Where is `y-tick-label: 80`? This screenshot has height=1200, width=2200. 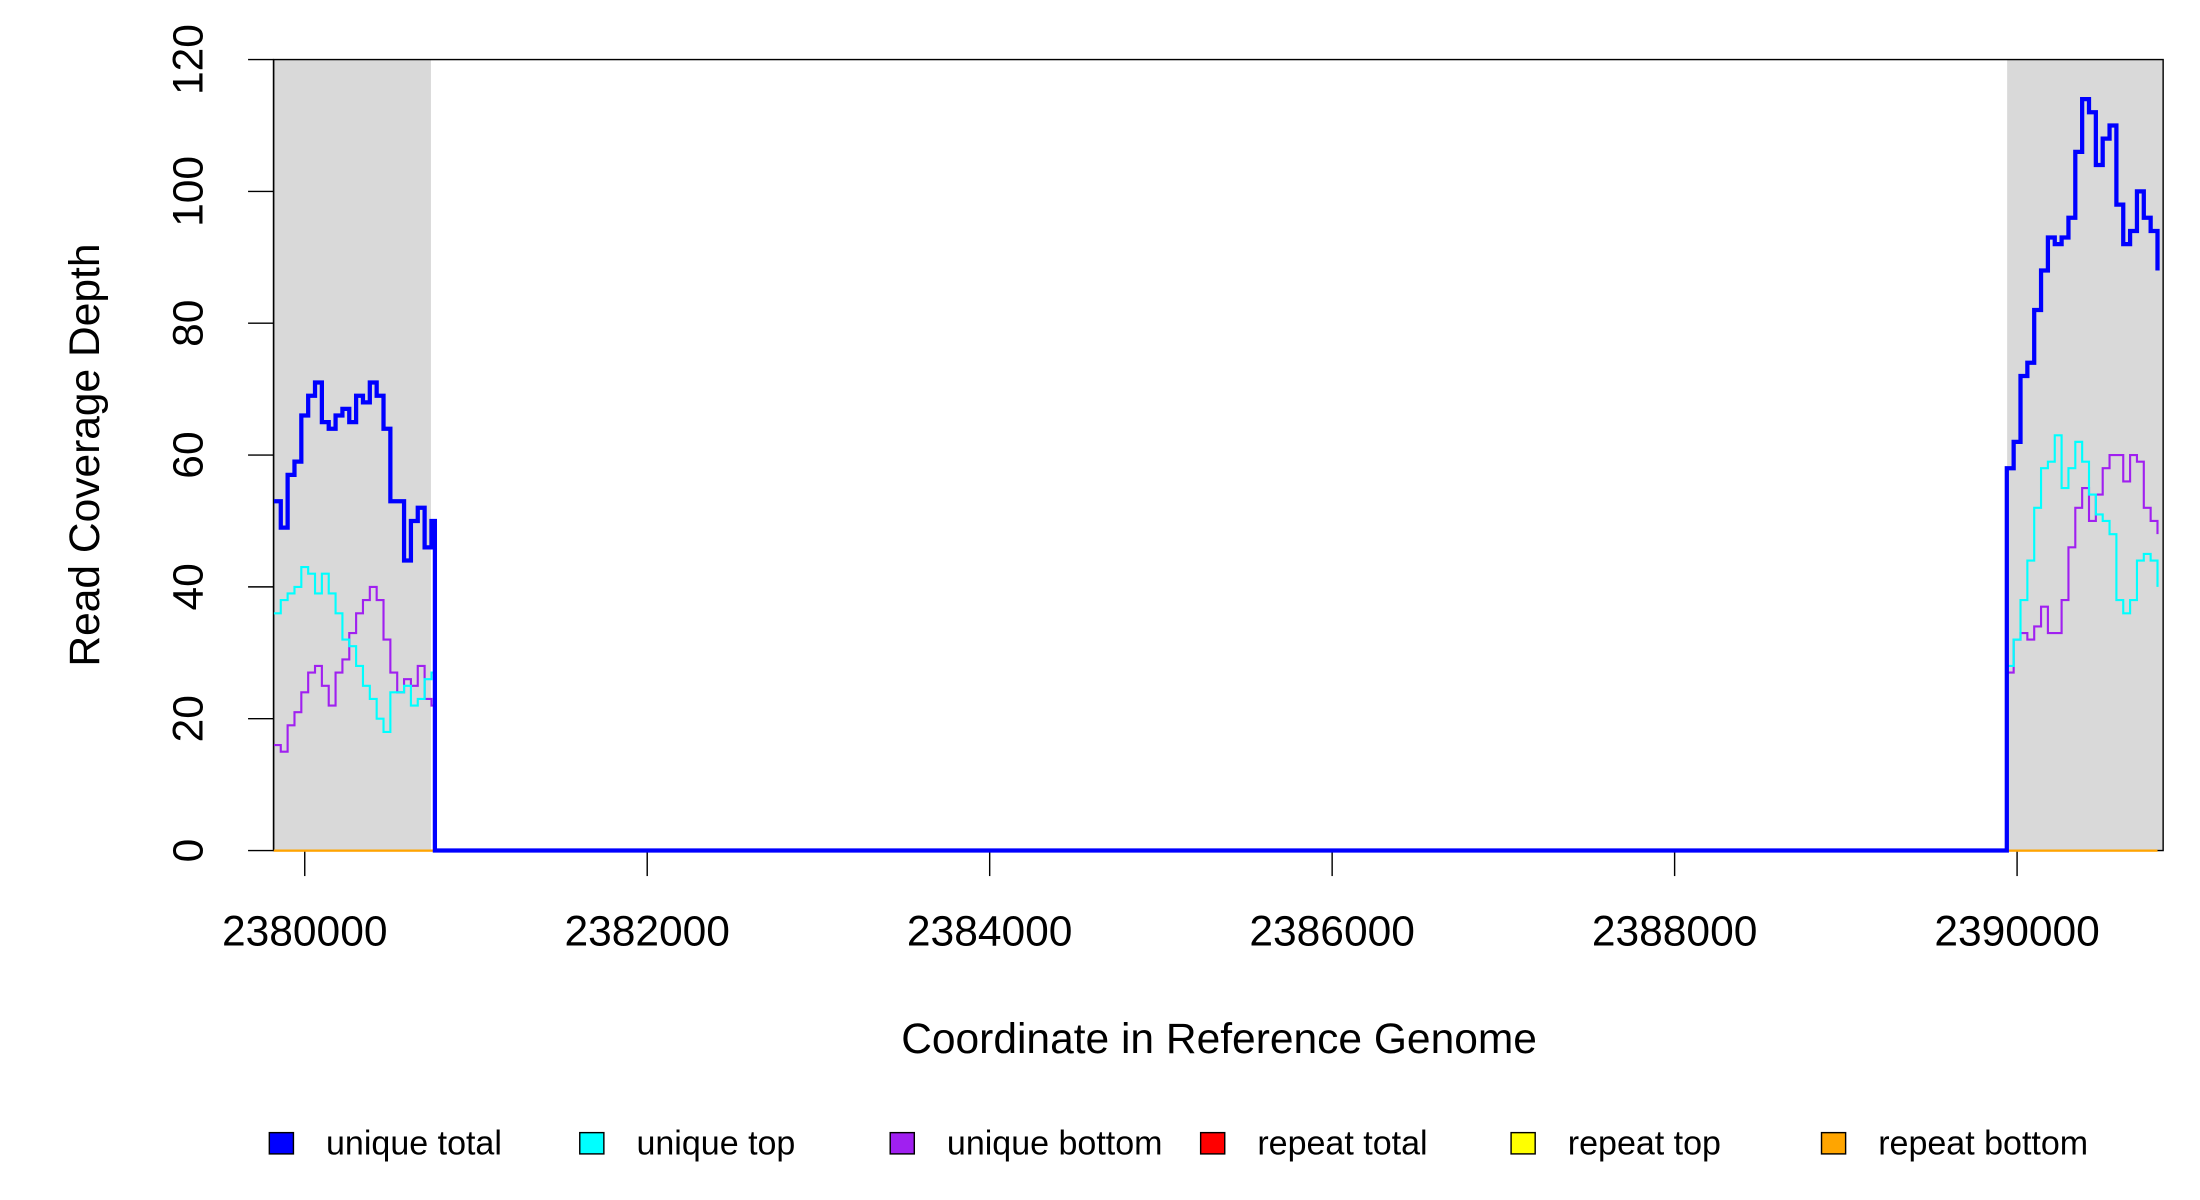
y-tick-label: 80 is located at coordinates (189, 323).